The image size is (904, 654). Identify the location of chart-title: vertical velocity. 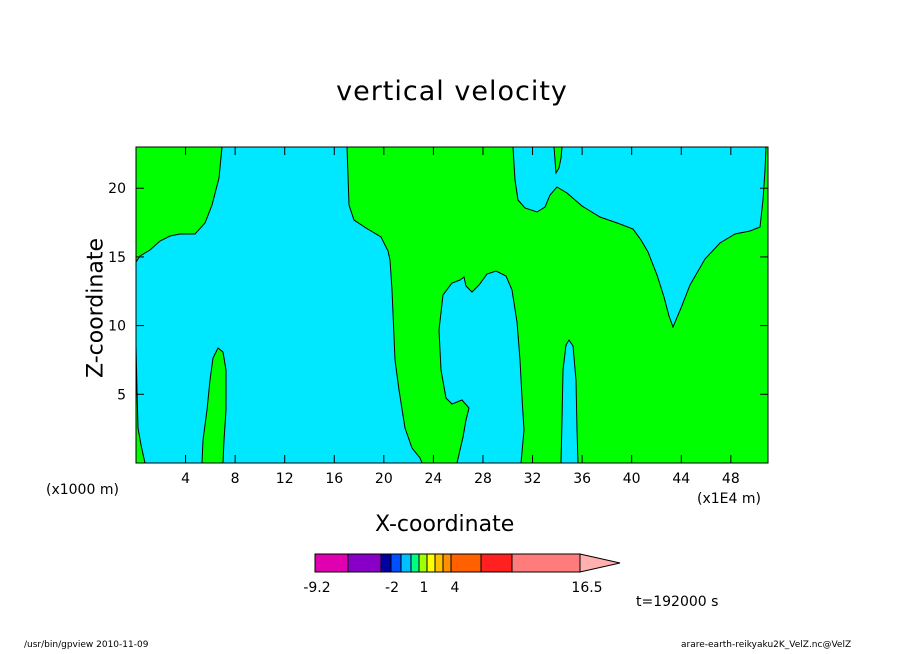
(452, 91).